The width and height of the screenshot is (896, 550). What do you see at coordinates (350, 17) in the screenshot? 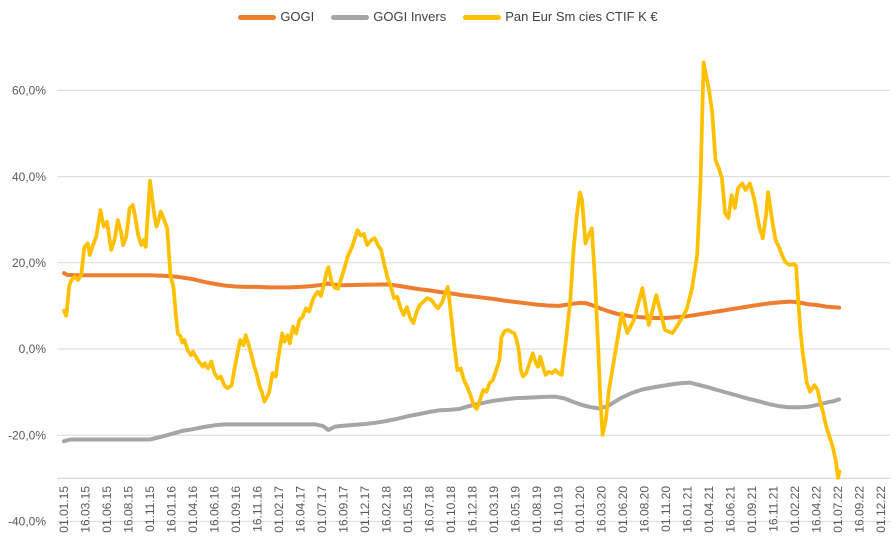
I see `legend-swatch-gogi-invers-icon` at bounding box center [350, 17].